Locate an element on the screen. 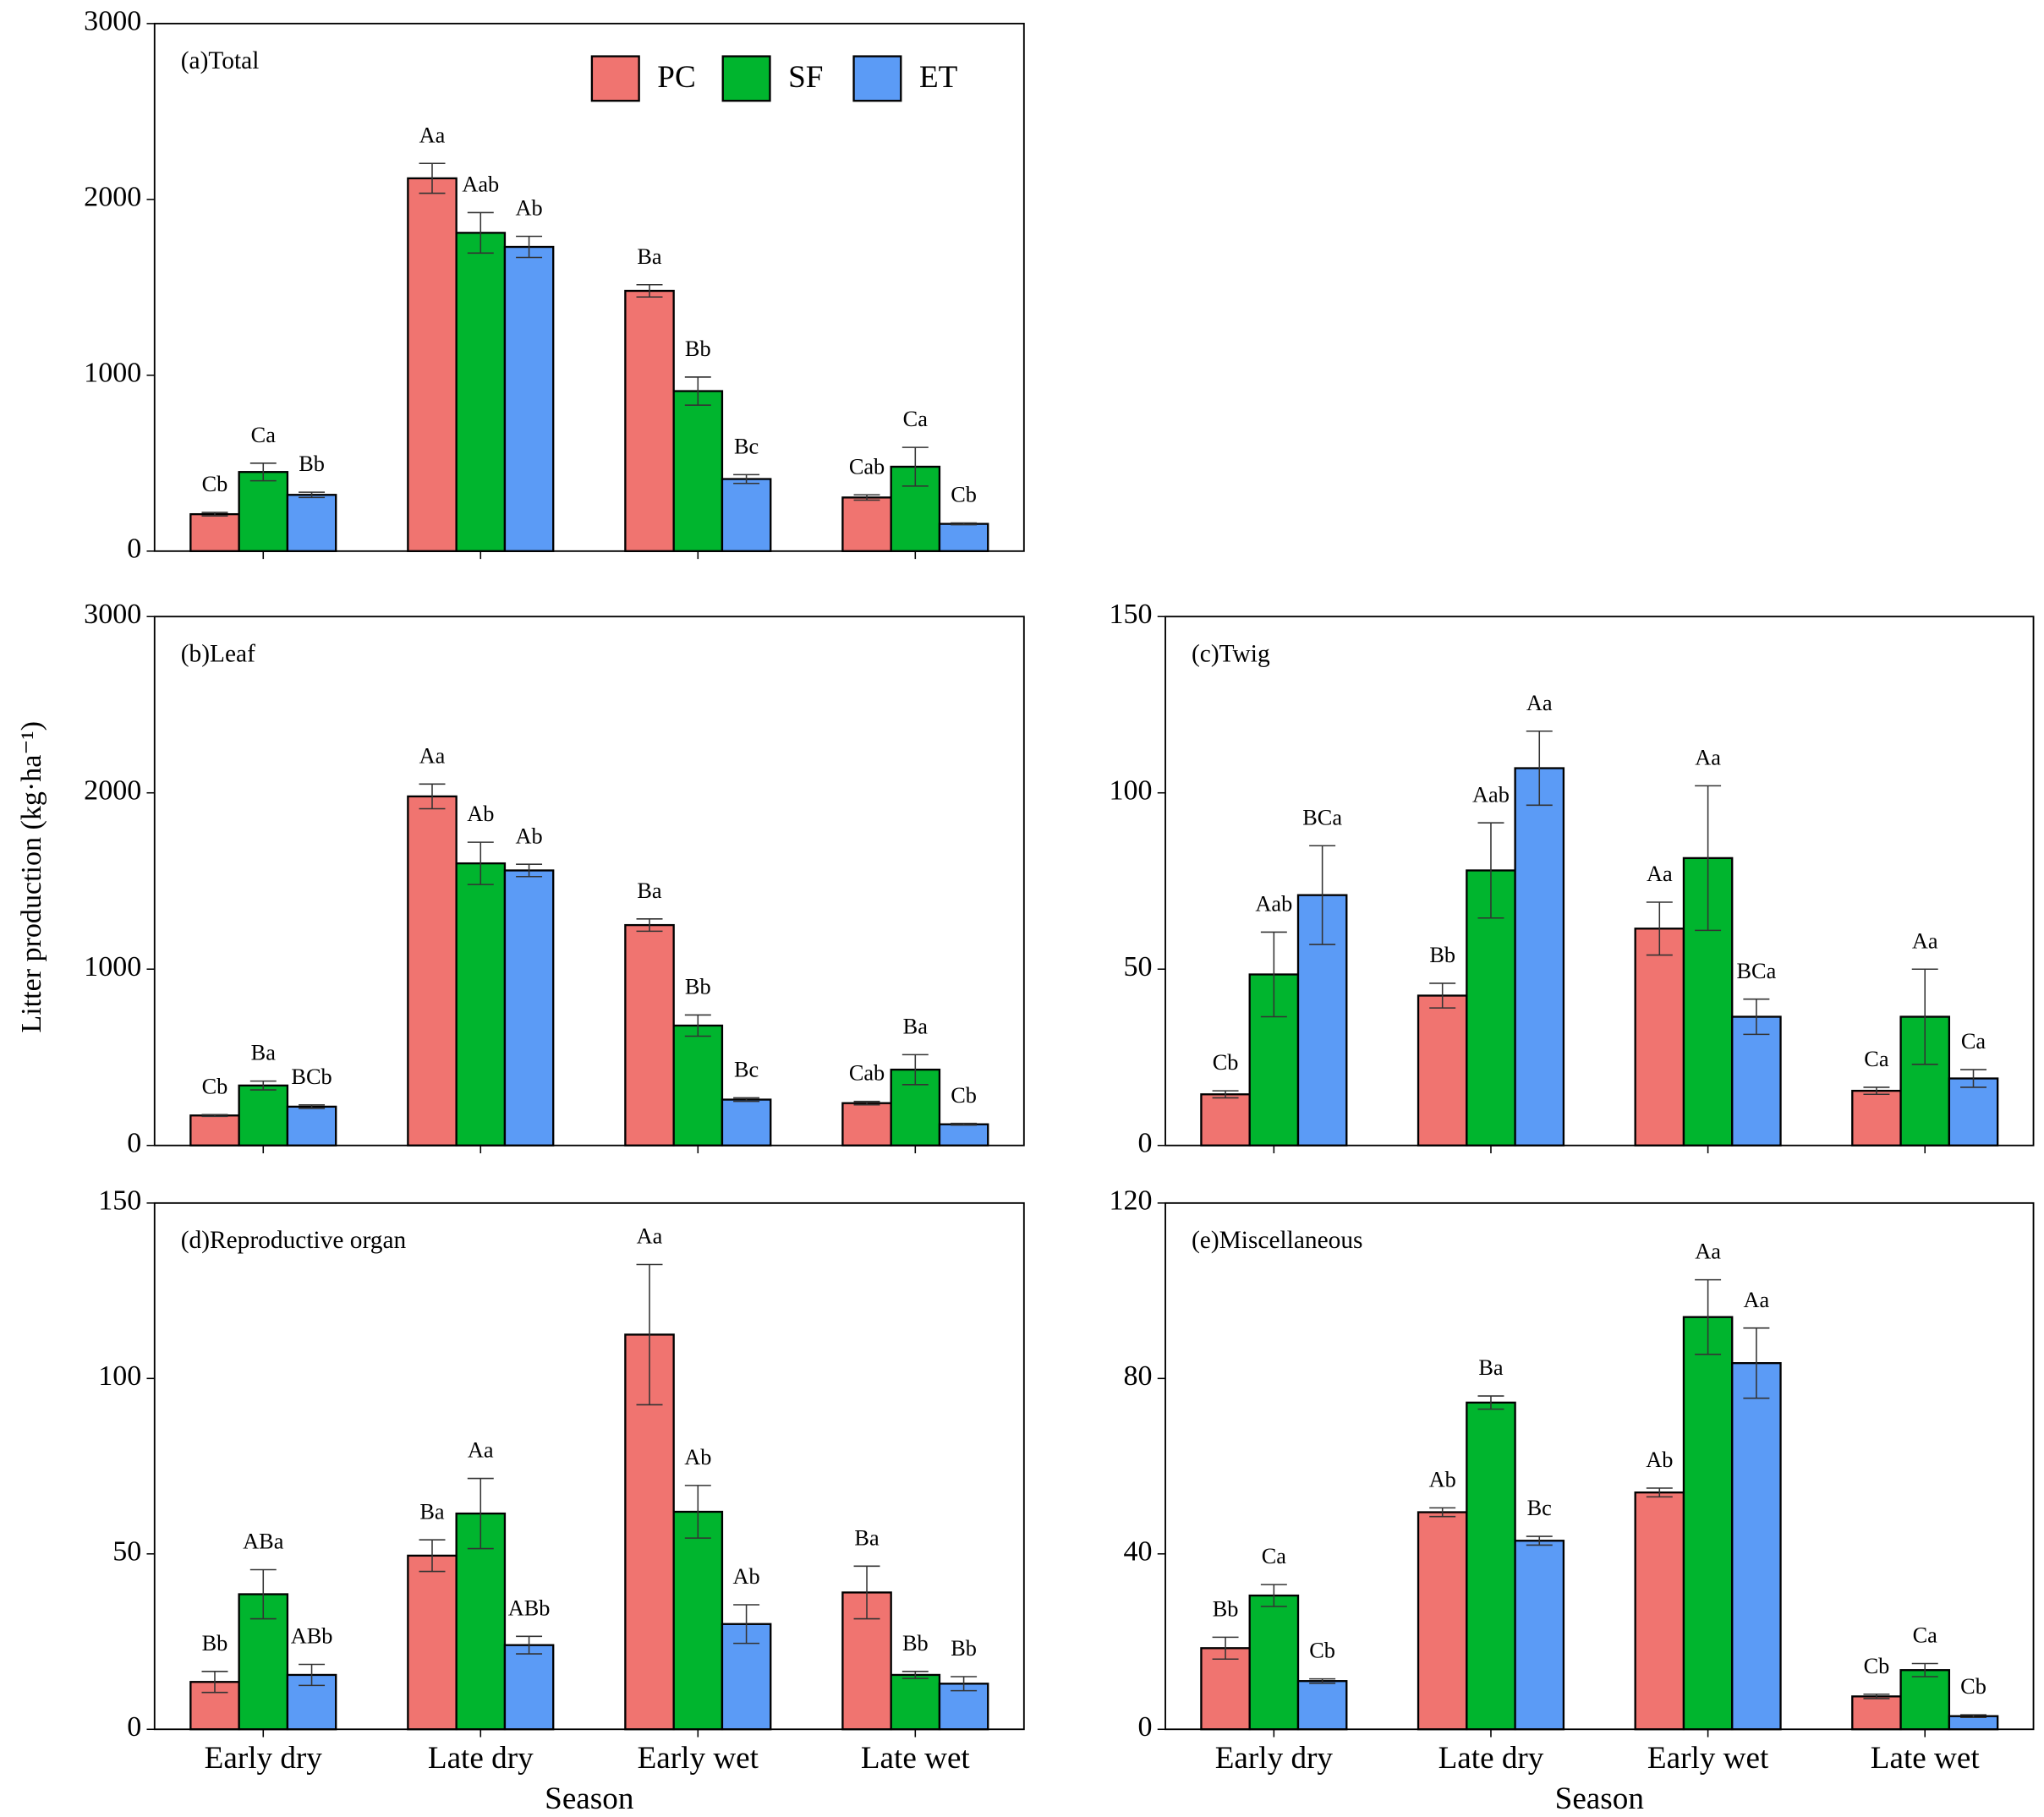 This screenshot has width=2044, height=1817. chart-title: (b)Leaf is located at coordinates (218, 653).